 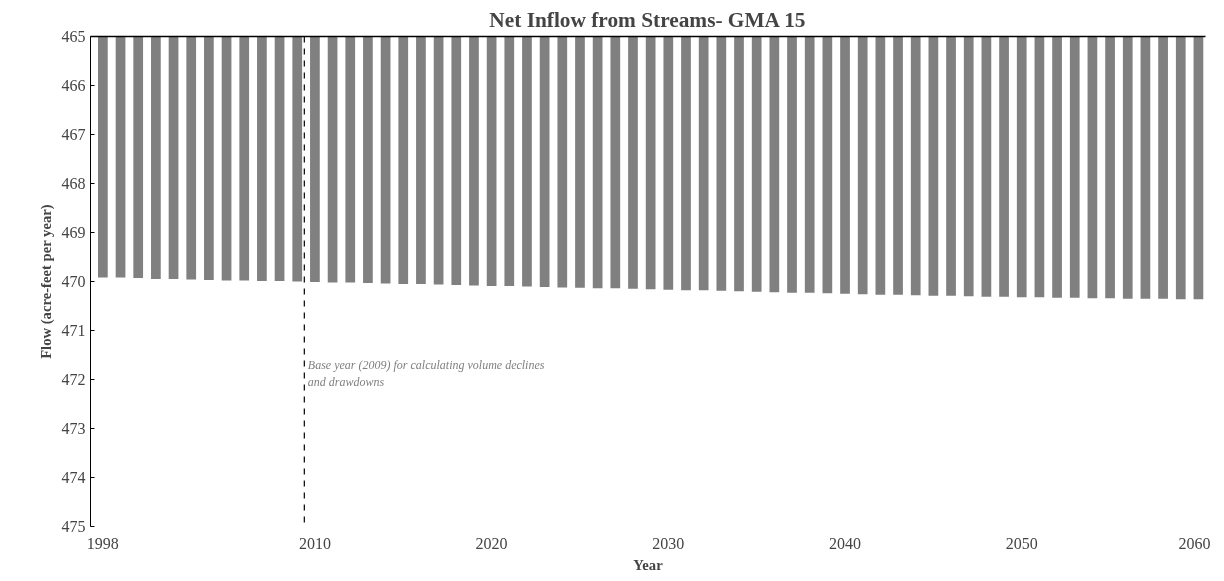 I want to click on y-tick-label: 472, so click(x=73, y=379).